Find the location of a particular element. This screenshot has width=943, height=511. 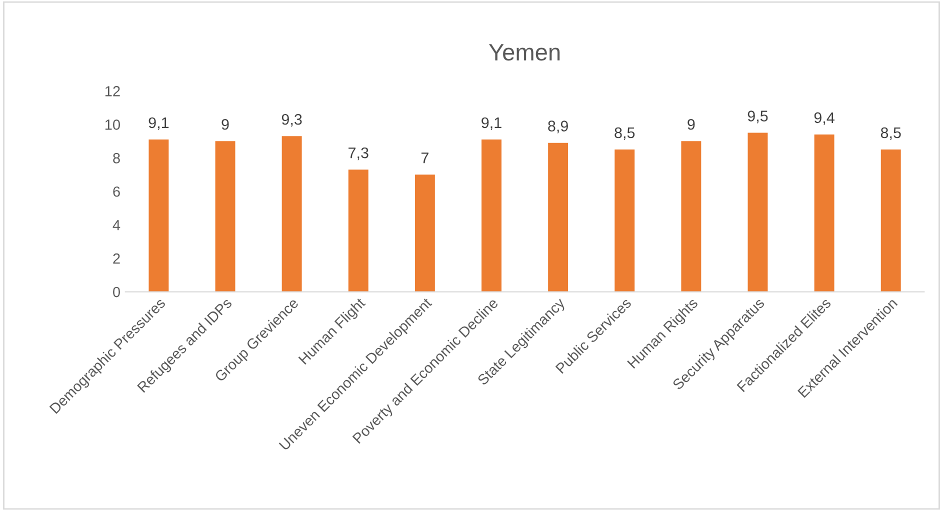

y-tick-label: 8 is located at coordinates (116, 158).